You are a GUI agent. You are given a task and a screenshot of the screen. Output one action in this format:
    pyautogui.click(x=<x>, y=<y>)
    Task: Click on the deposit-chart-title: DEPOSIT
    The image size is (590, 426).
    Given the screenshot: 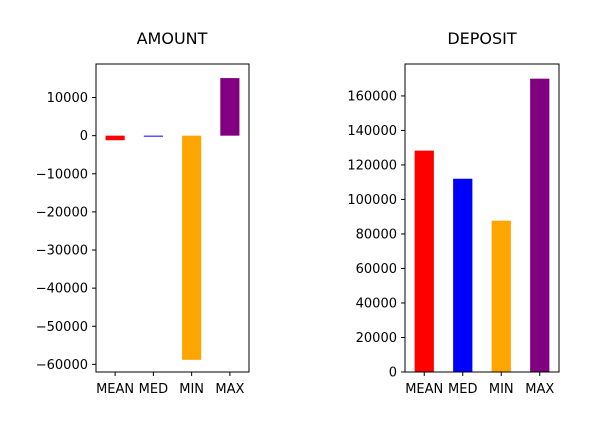 What is the action you would take?
    pyautogui.click(x=482, y=38)
    